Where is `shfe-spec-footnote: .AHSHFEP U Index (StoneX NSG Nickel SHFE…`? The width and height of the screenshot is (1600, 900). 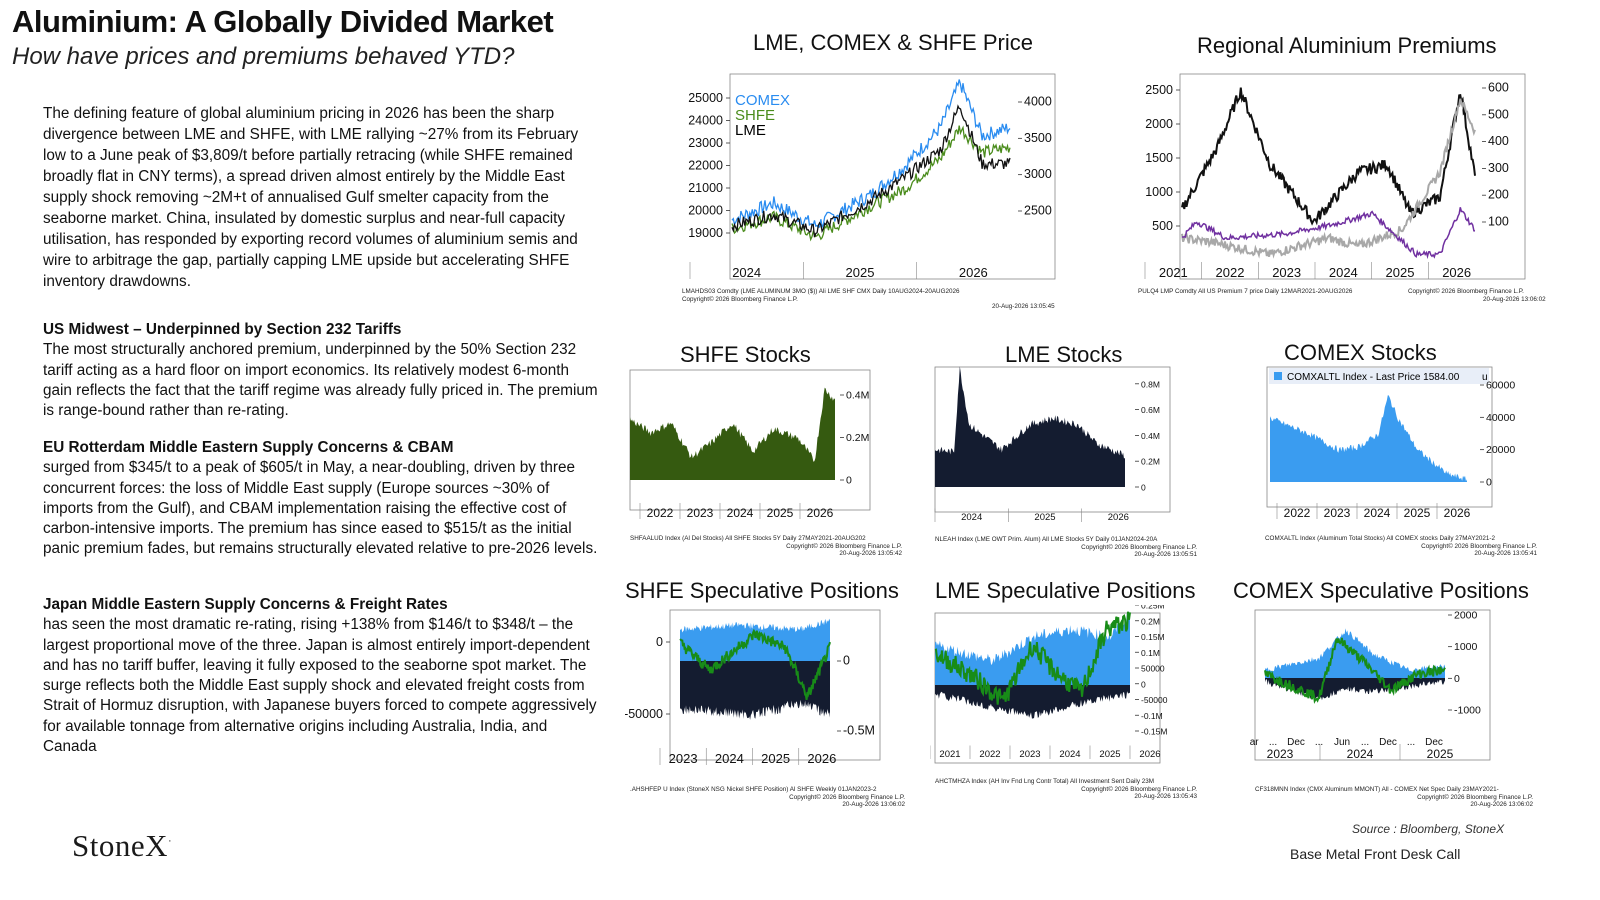
shfe-spec-footnote: .AHSHFEP U Index (StoneX NSG Nickel SHFE… is located at coordinates (767, 797).